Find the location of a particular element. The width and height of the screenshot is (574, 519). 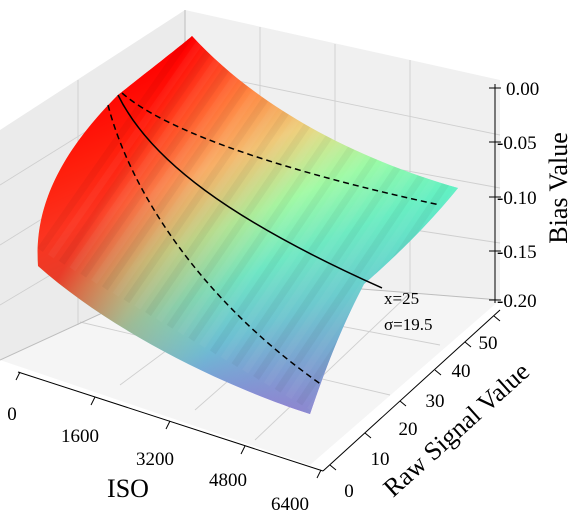

x-tick-1: 1600 is located at coordinates (80, 436).